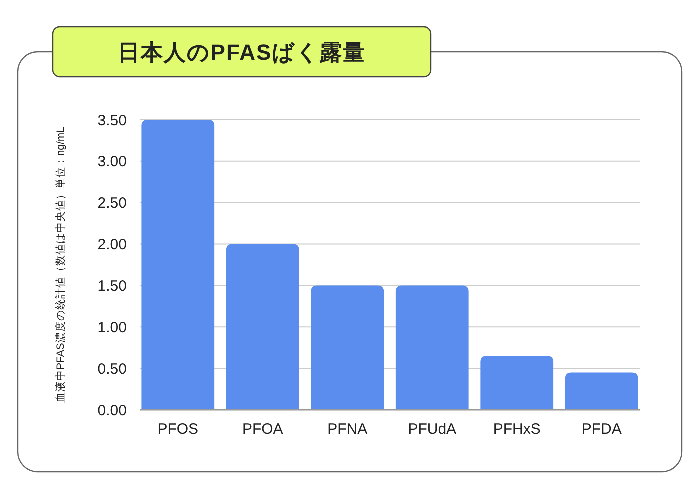 The height and width of the screenshot is (500, 700). Describe the element at coordinates (178, 429) in the screenshot. I see `x-tick-label: PFOS` at that location.